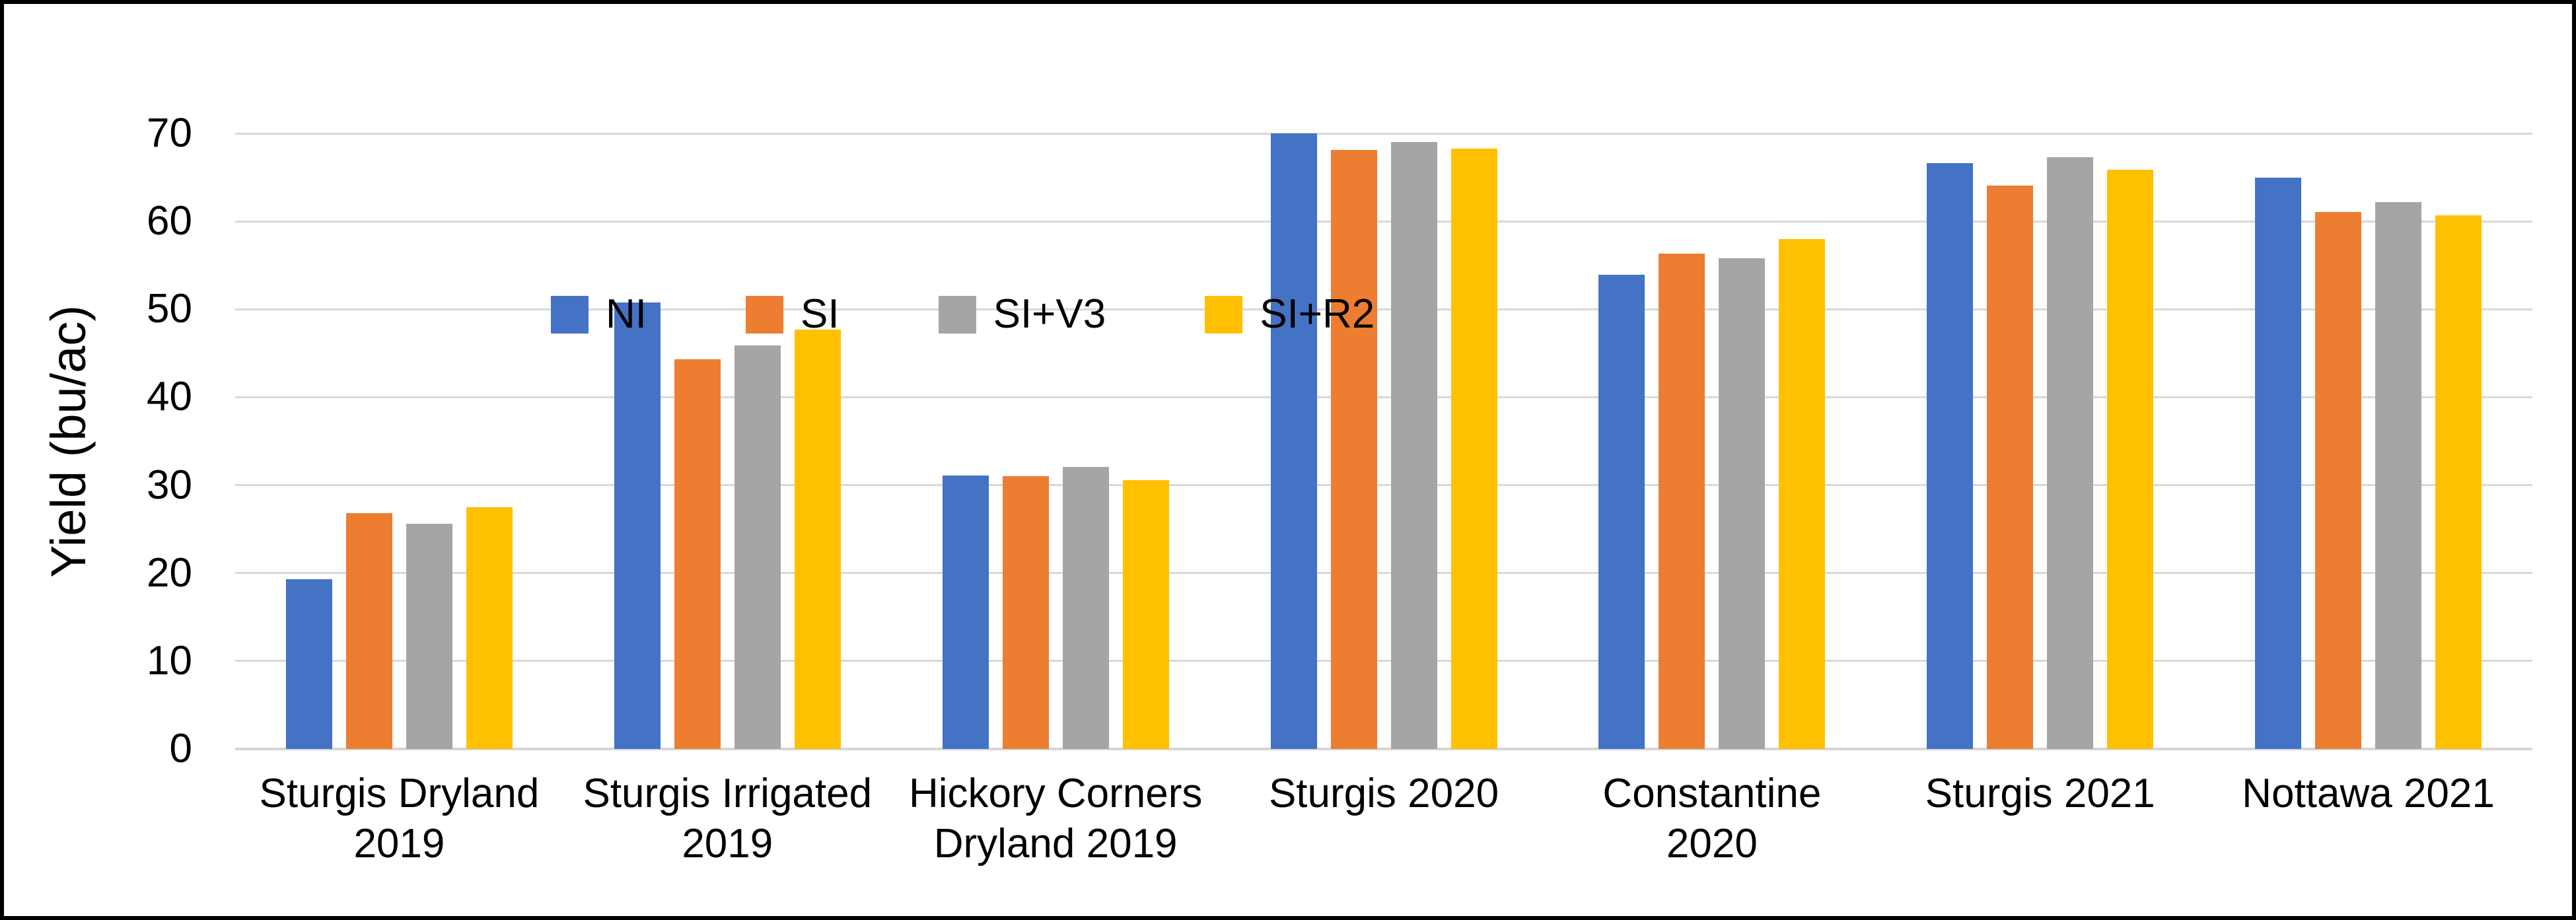  I want to click on bar-si-group1, so click(368, 631).